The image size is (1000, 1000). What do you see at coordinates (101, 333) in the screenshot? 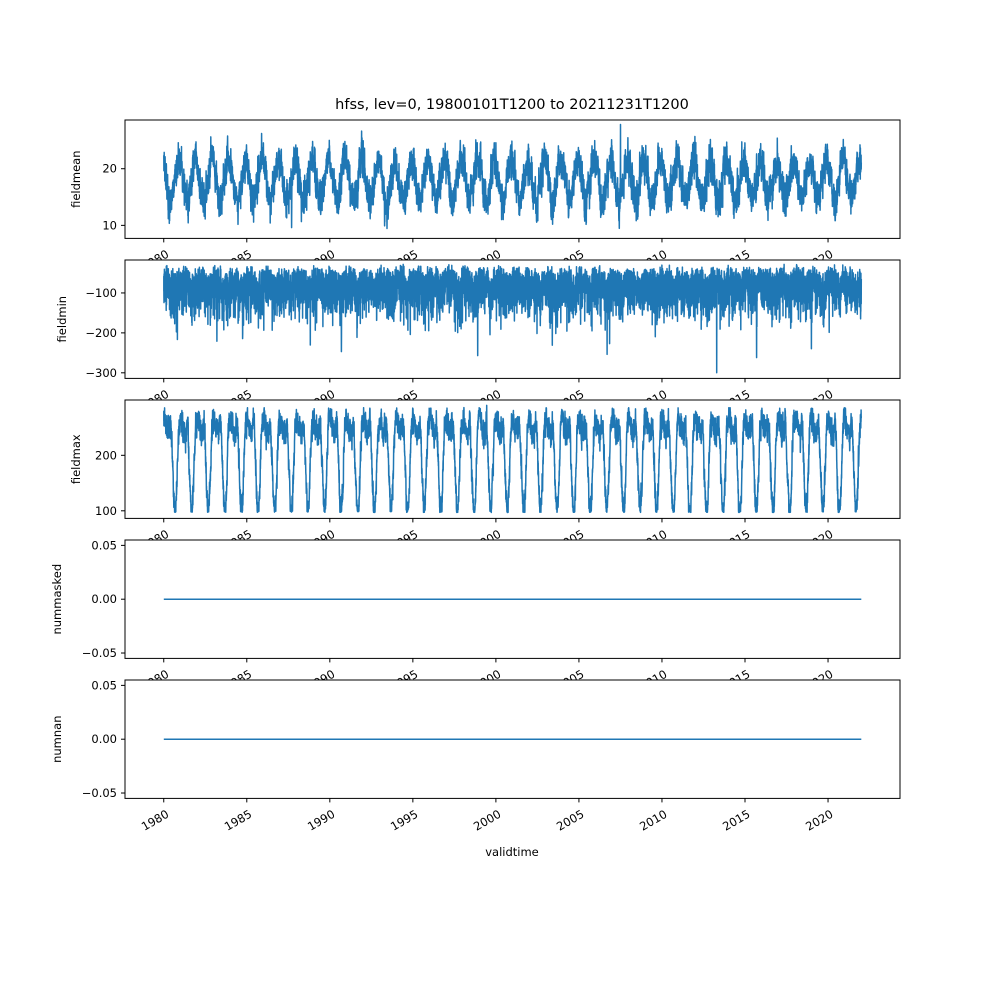
I see `y-tick-label: −200` at bounding box center [101, 333].